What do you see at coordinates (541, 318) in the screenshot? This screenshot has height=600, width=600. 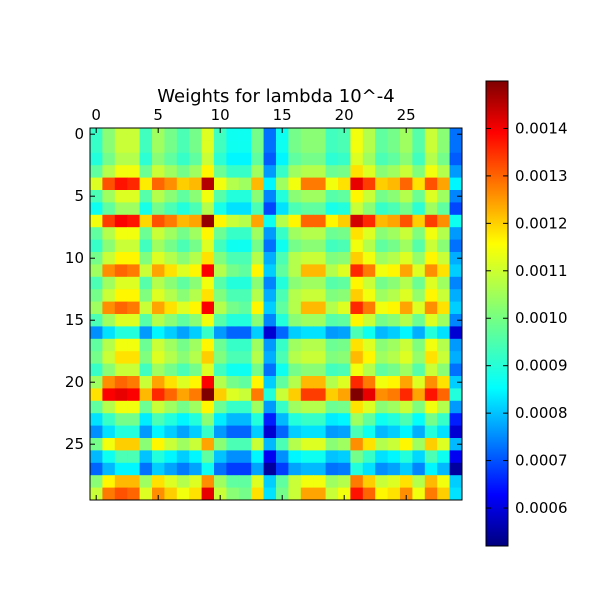 I see `colorbar-tick-label: 0.0010` at bounding box center [541, 318].